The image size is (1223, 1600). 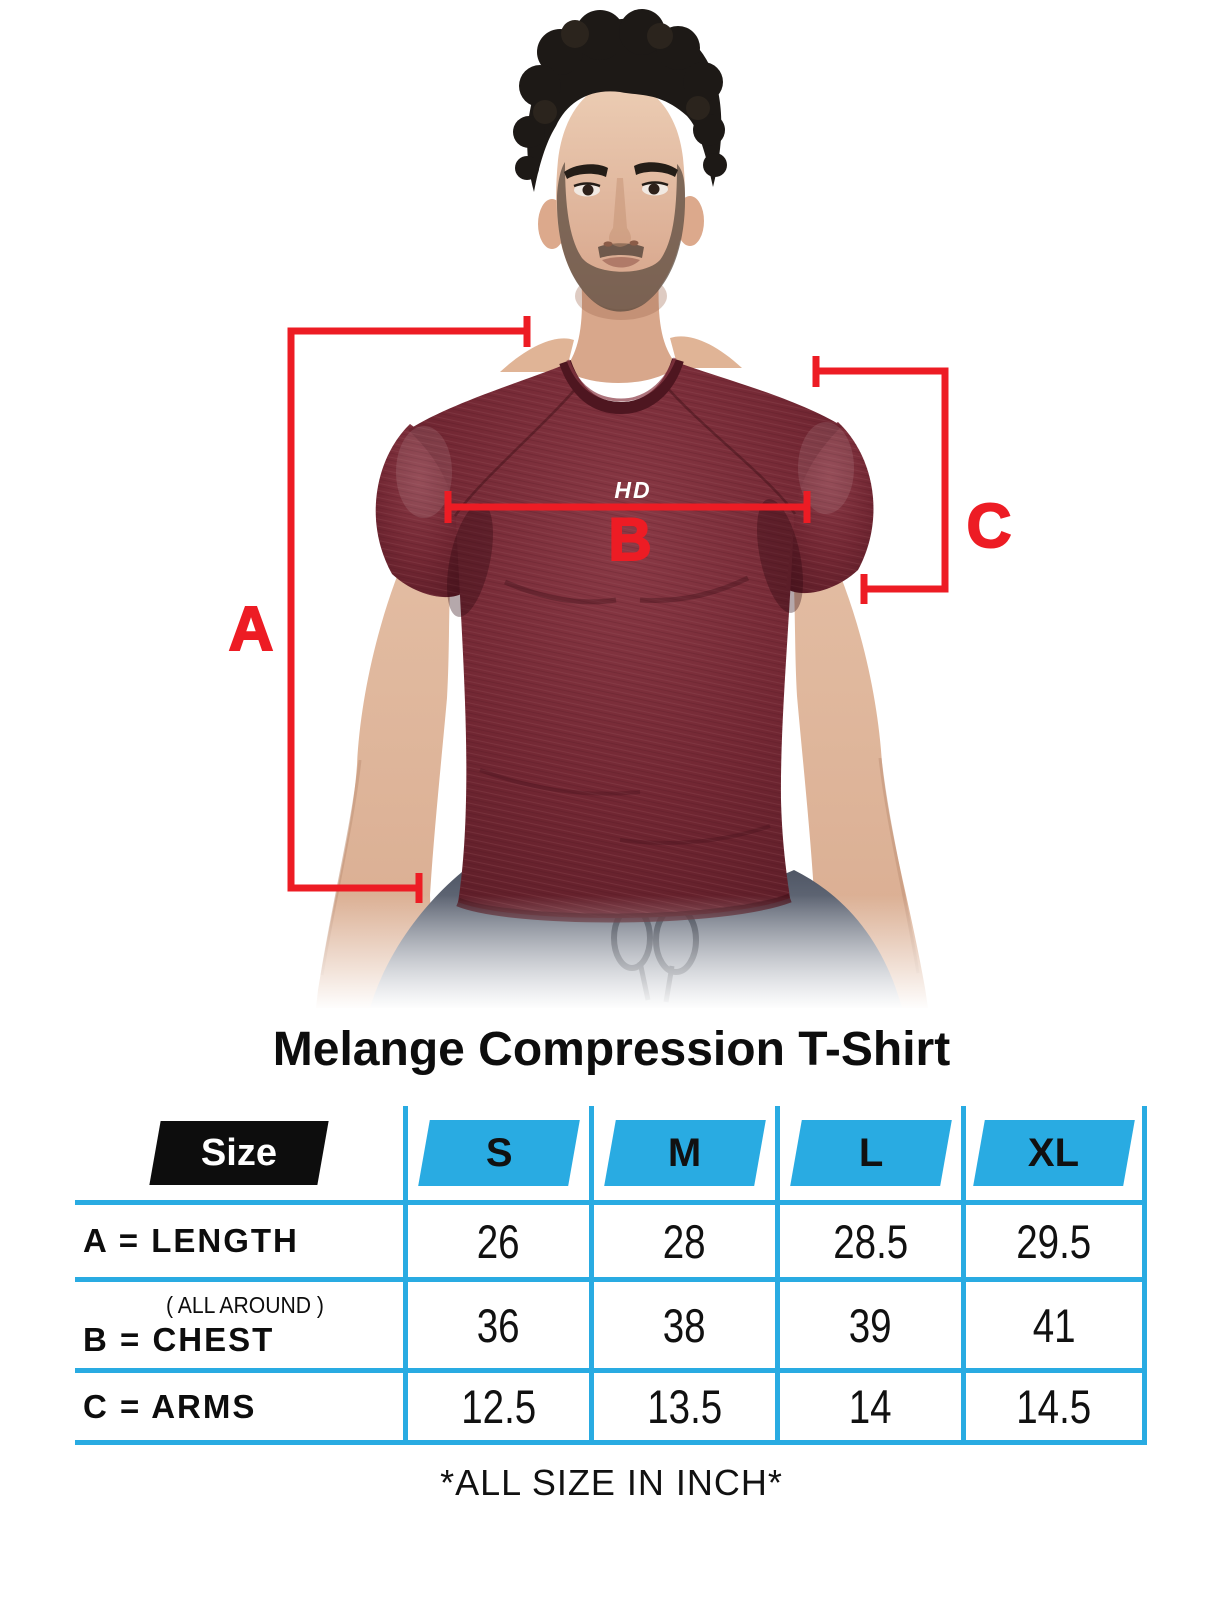 I want to click on cell-length-s: 26, so click(x=496, y=1238).